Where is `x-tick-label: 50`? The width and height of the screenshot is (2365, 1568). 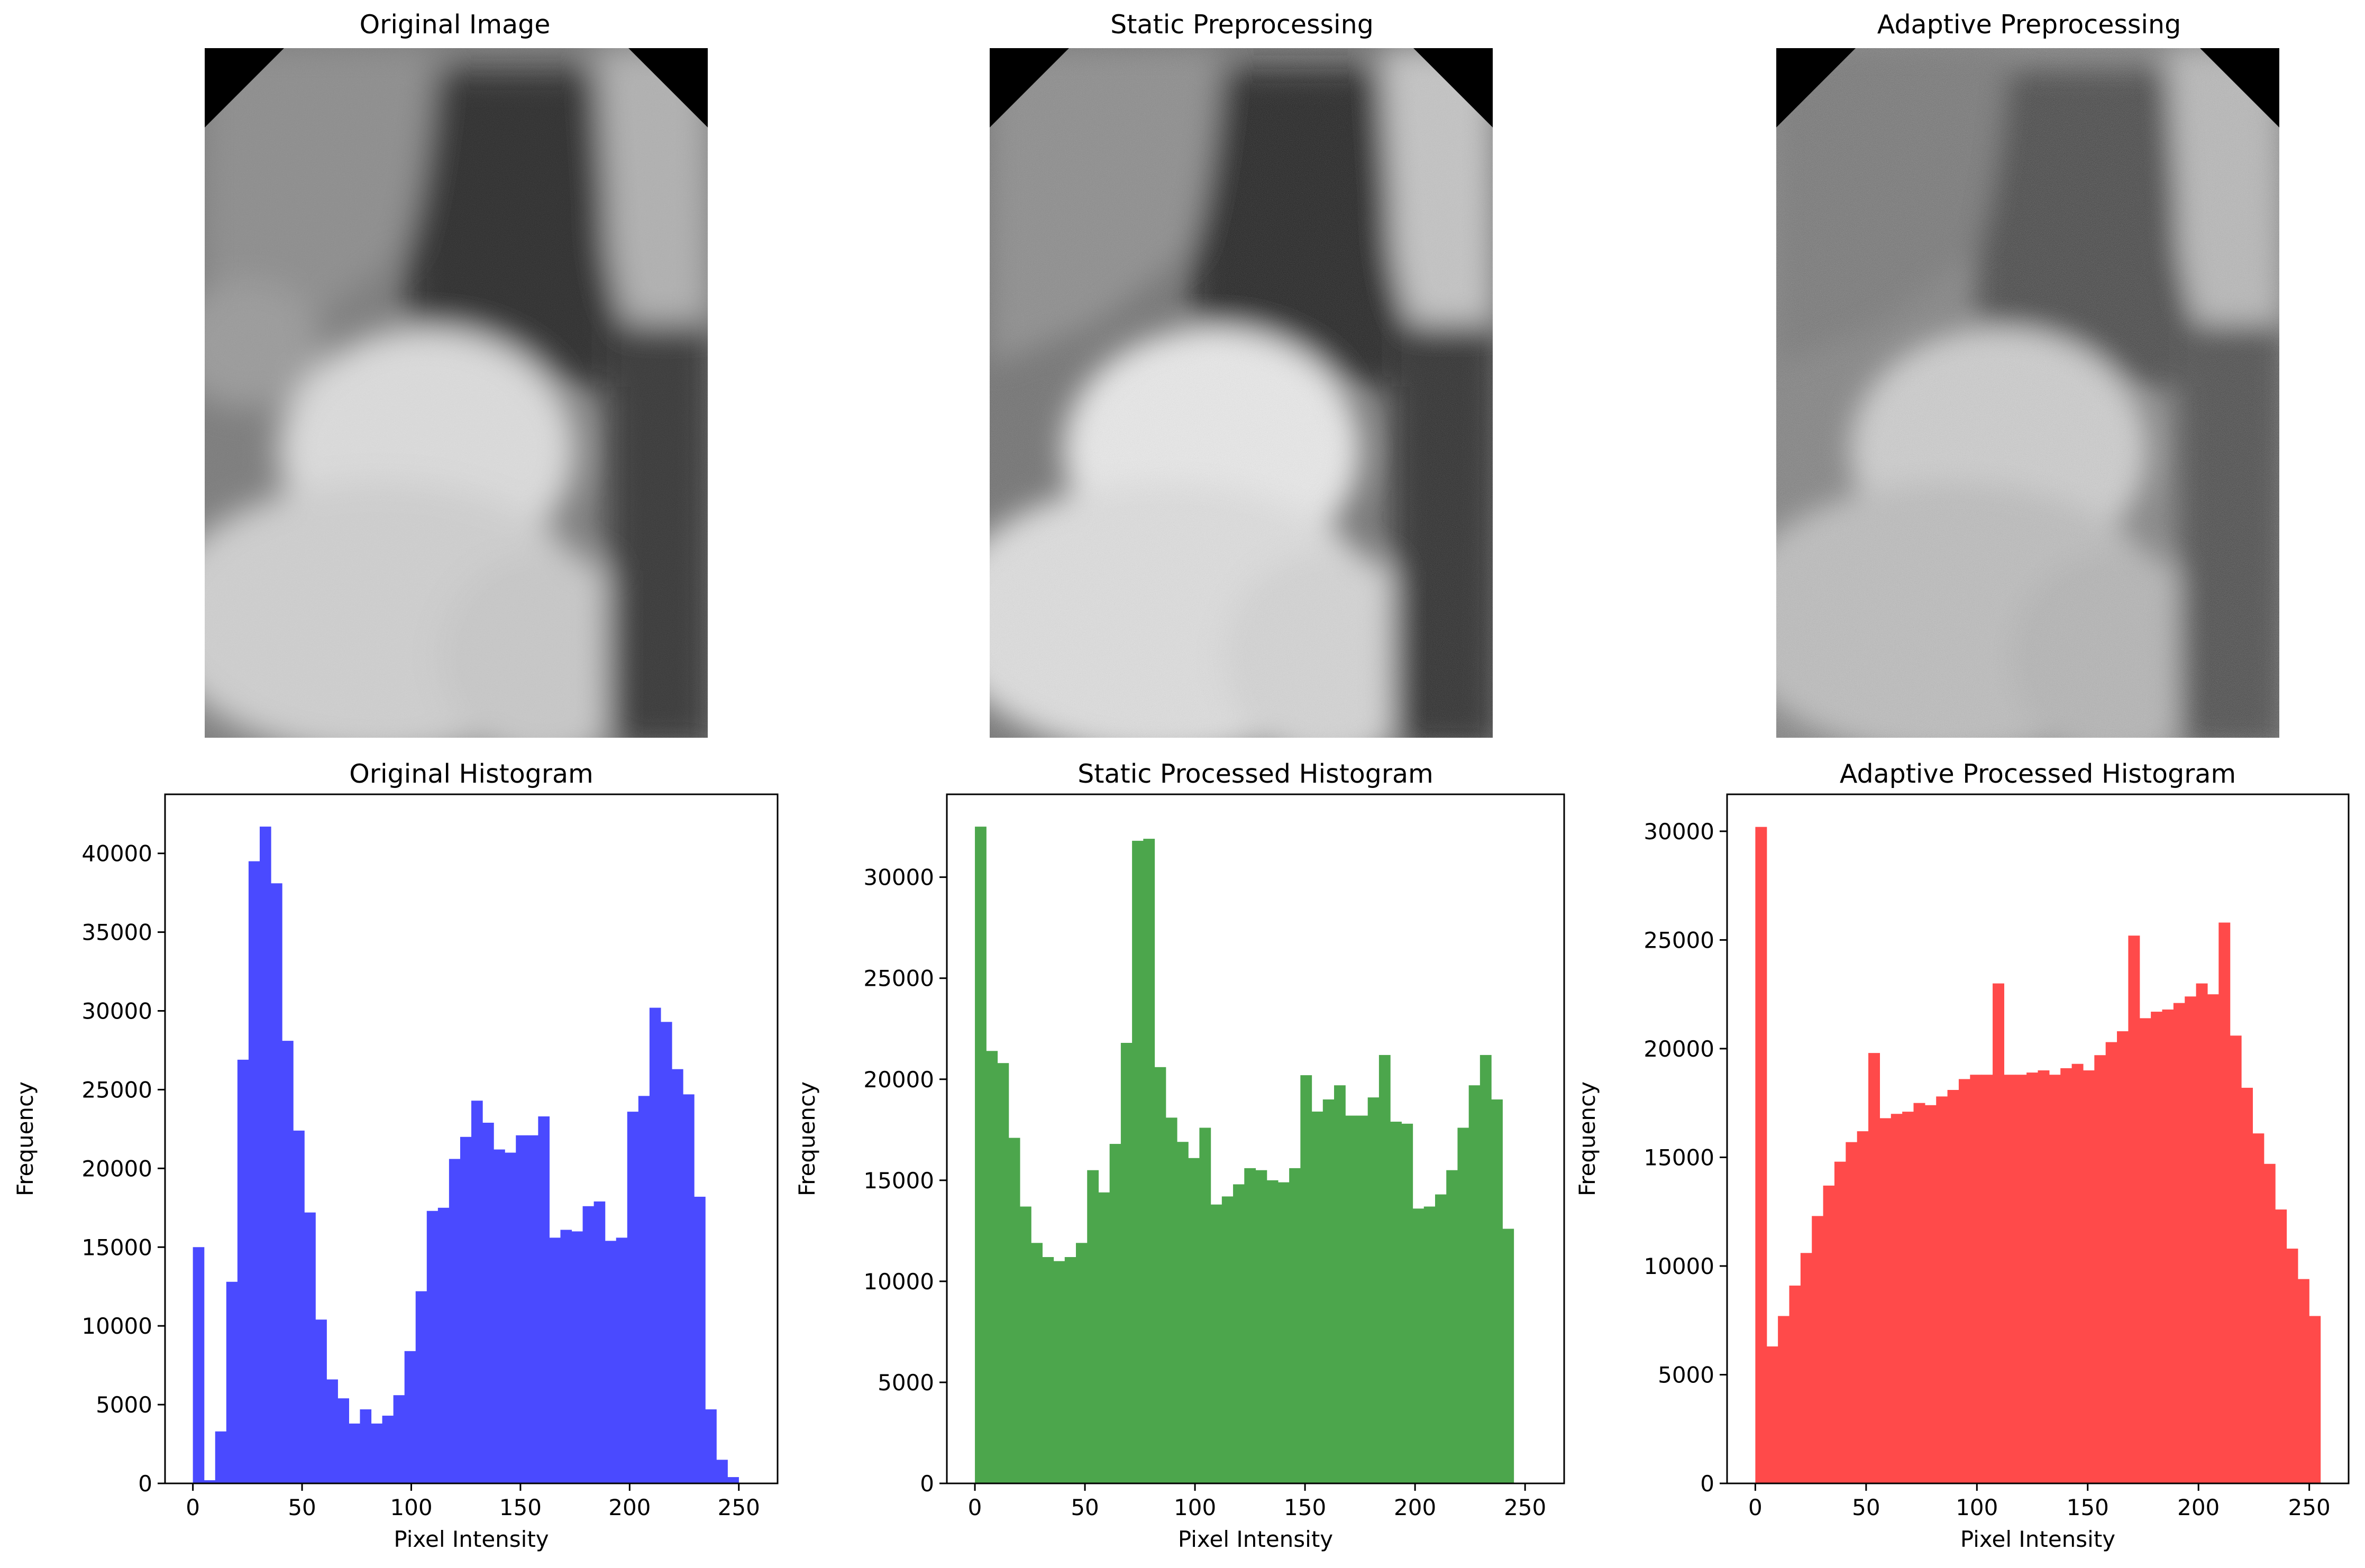 x-tick-label: 50 is located at coordinates (302, 1507).